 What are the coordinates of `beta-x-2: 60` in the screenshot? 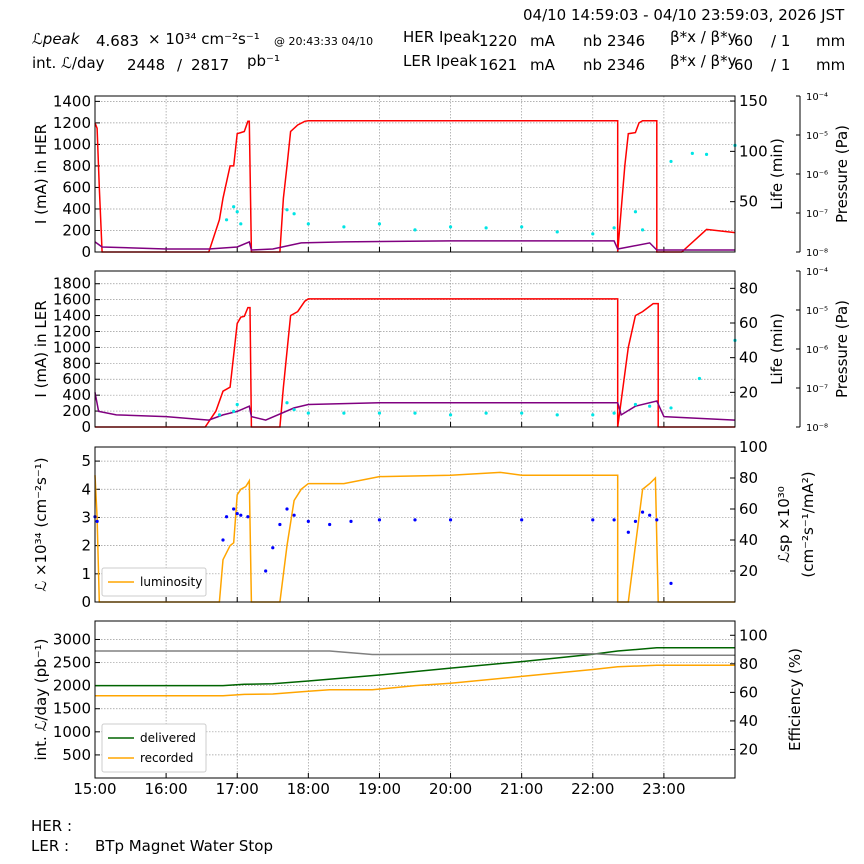 It's located at (744, 65).